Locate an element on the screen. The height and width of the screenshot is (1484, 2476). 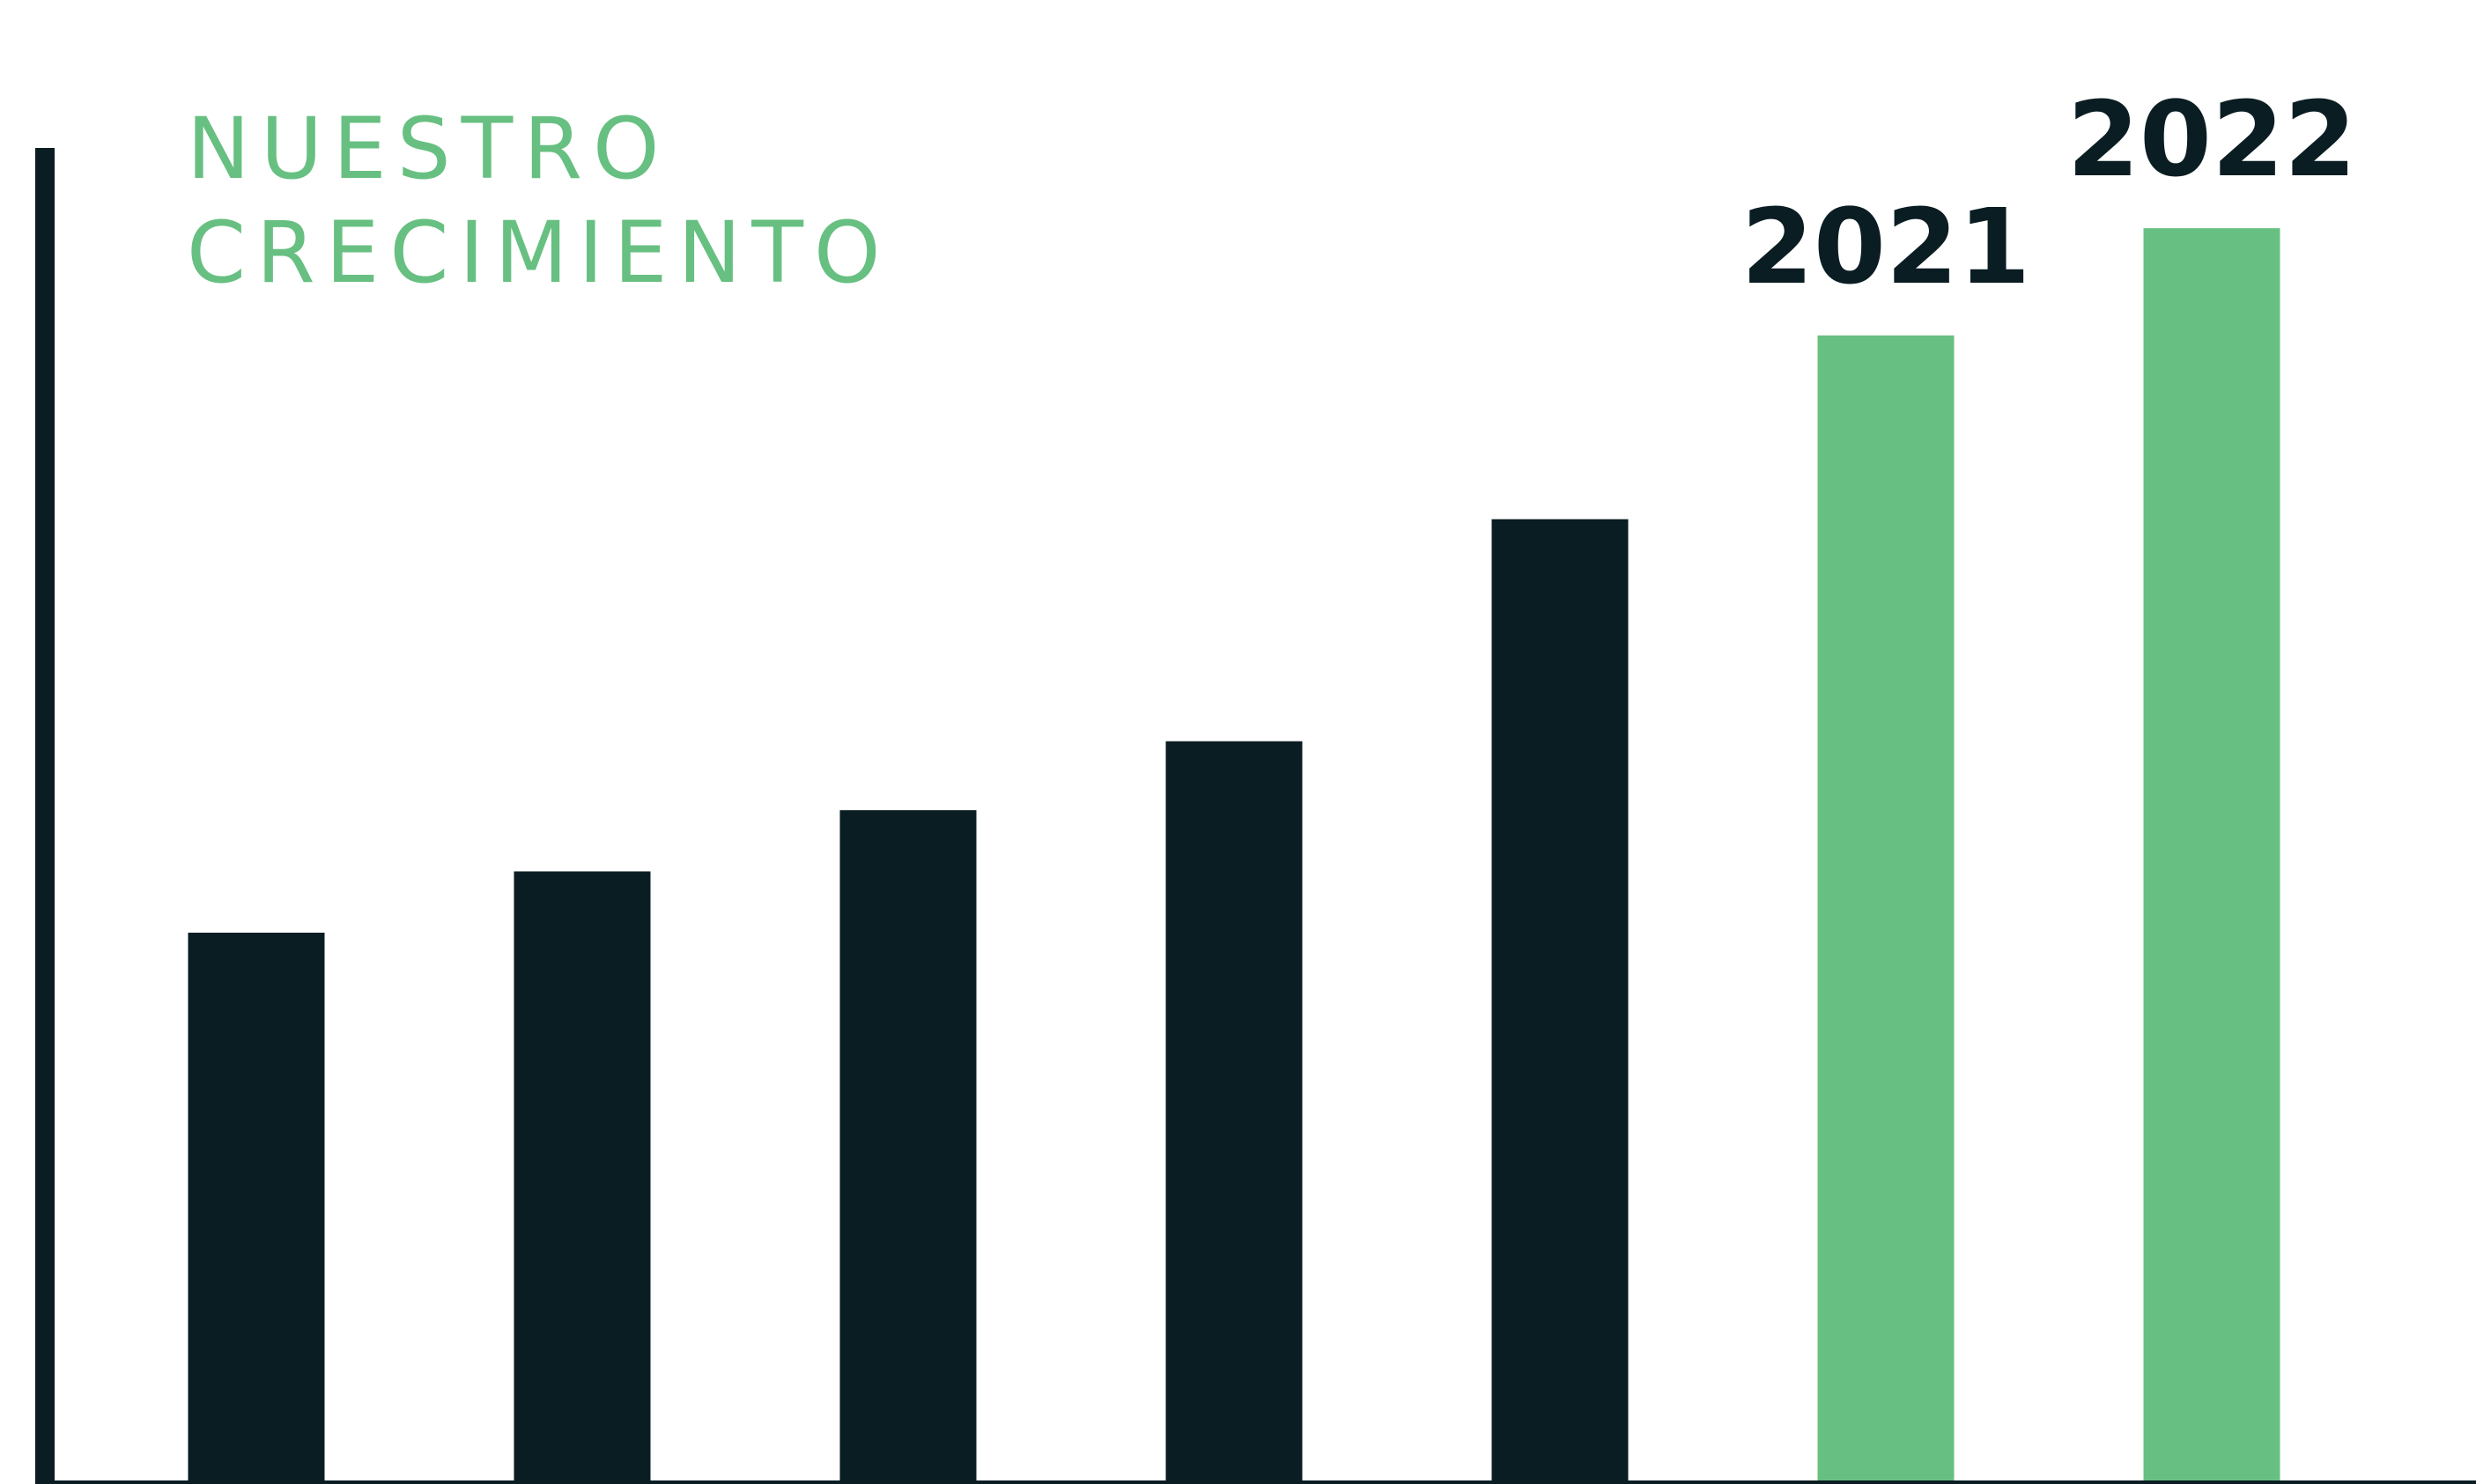
y-axis-line is located at coordinates (45, 816).